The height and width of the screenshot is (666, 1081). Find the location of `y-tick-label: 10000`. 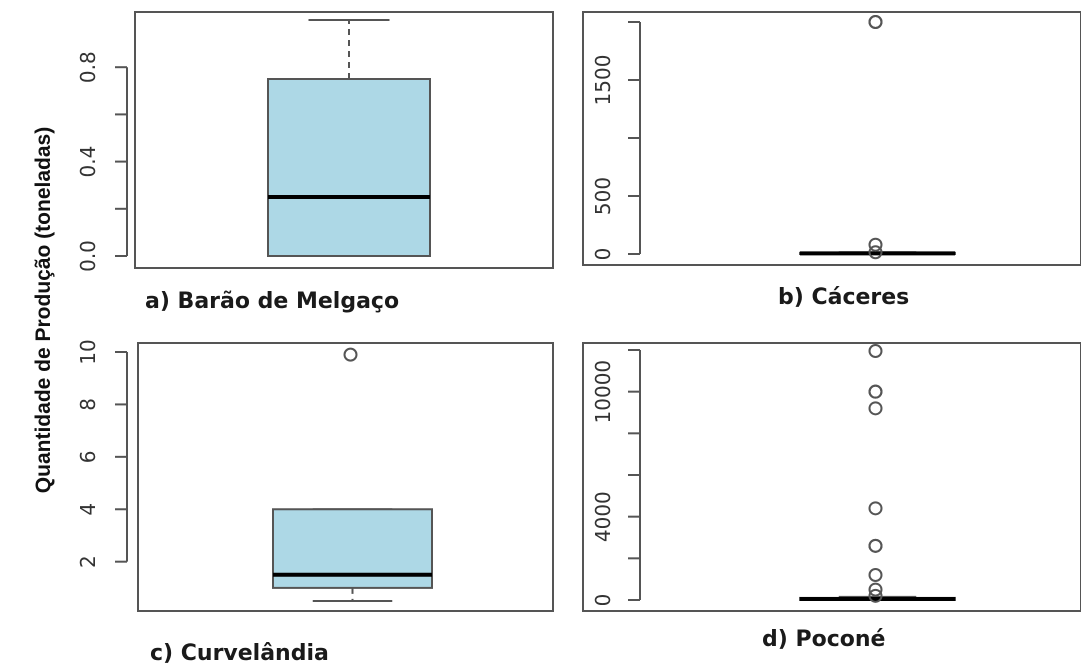

y-tick-label: 10000 is located at coordinates (603, 392).